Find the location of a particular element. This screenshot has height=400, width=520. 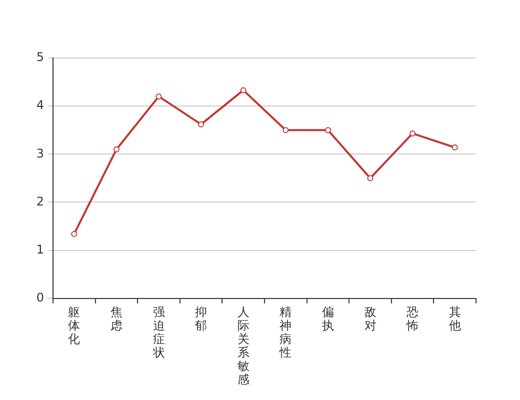

x-tick-label: 躯体化 is located at coordinates (74, 325).